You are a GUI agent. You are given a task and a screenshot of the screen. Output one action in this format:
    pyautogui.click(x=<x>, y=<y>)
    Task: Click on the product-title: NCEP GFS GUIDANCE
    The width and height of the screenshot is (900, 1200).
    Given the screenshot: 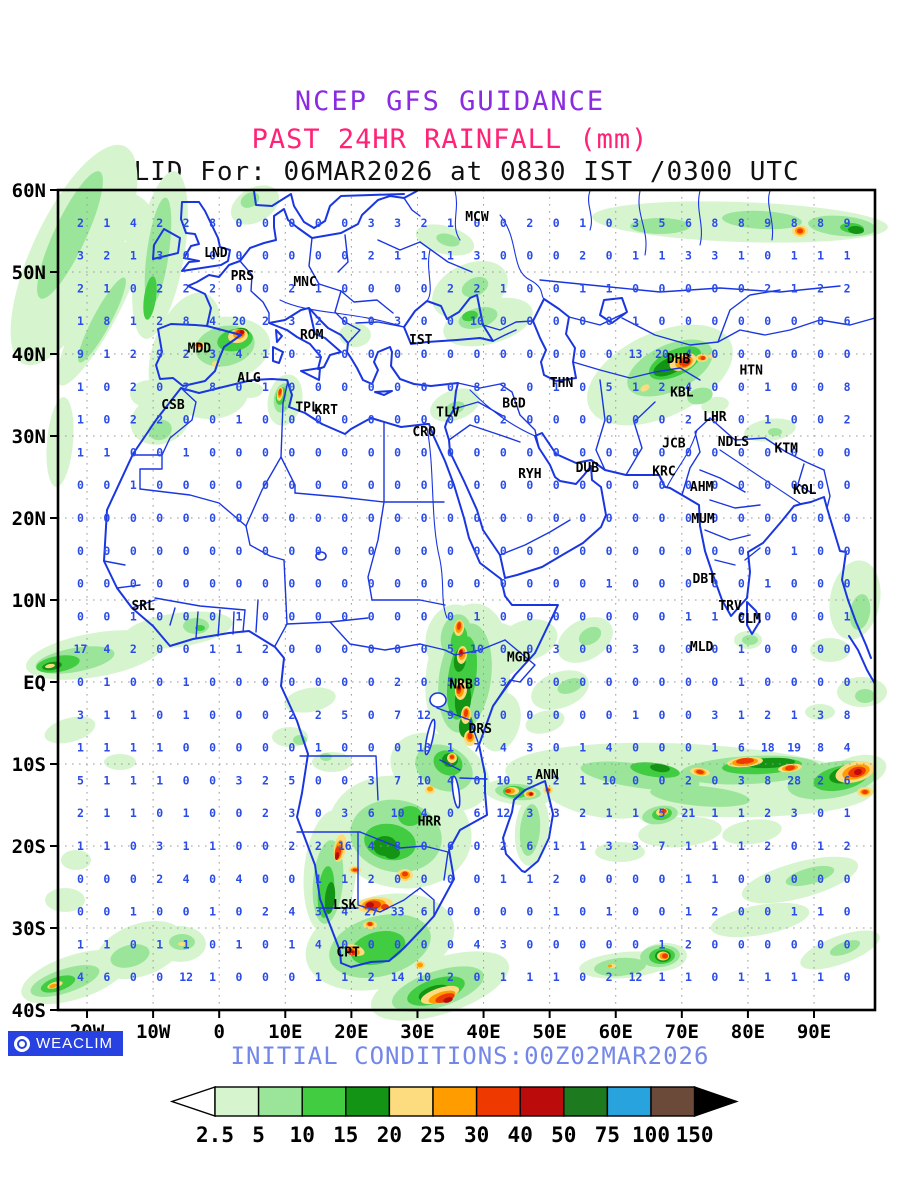 What is the action you would take?
    pyautogui.click(x=450, y=101)
    